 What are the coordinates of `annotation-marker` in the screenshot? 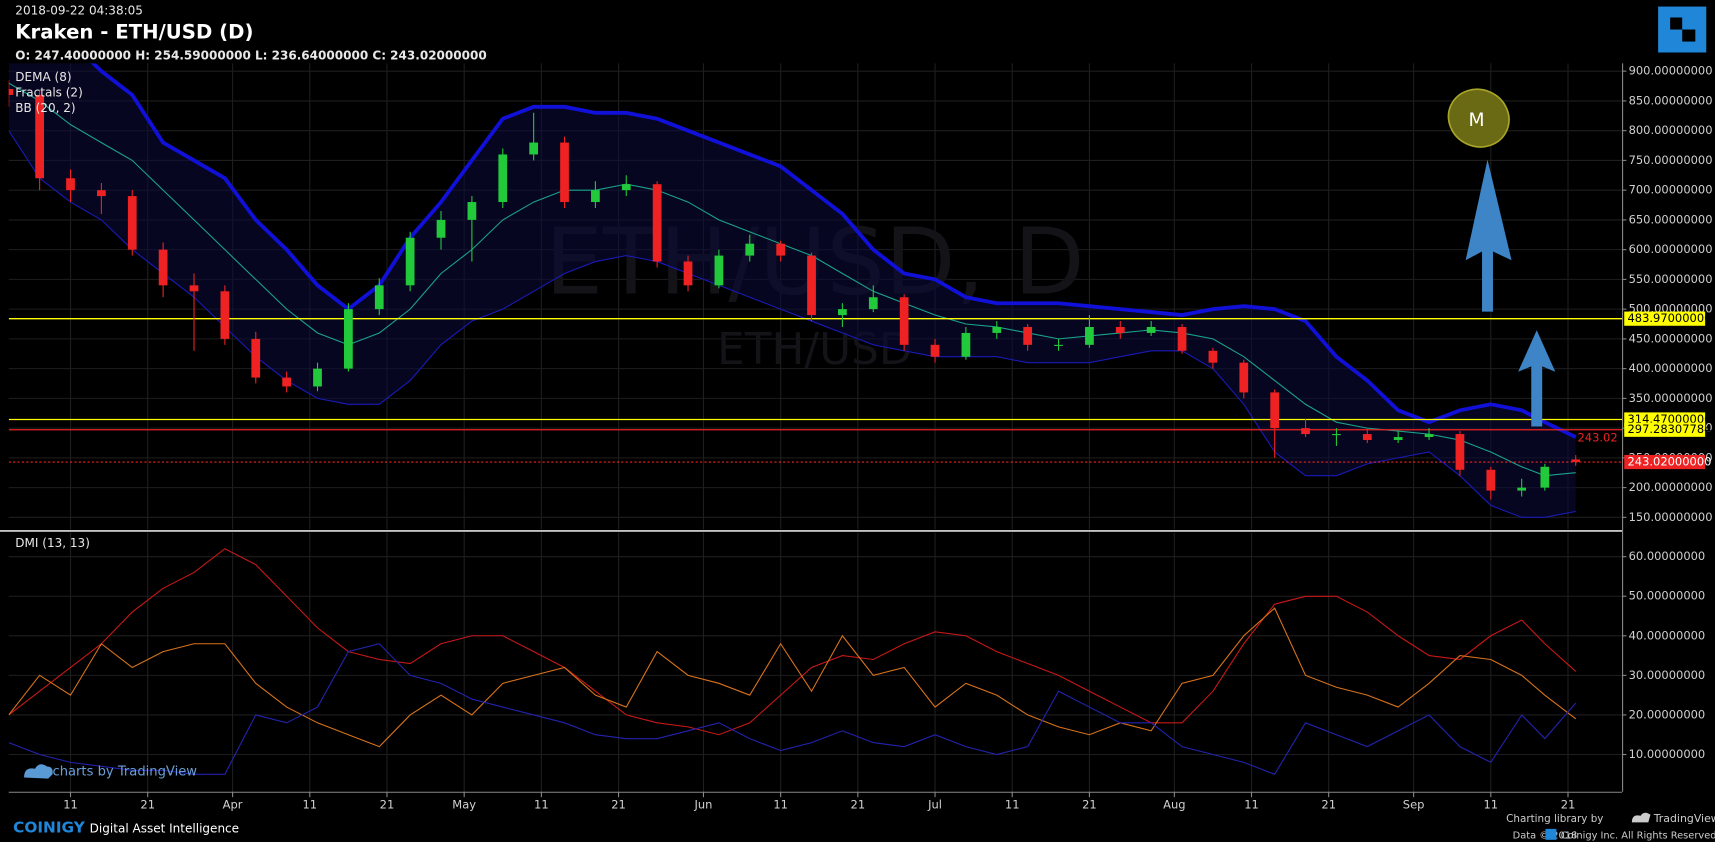 It's located at (1478, 118).